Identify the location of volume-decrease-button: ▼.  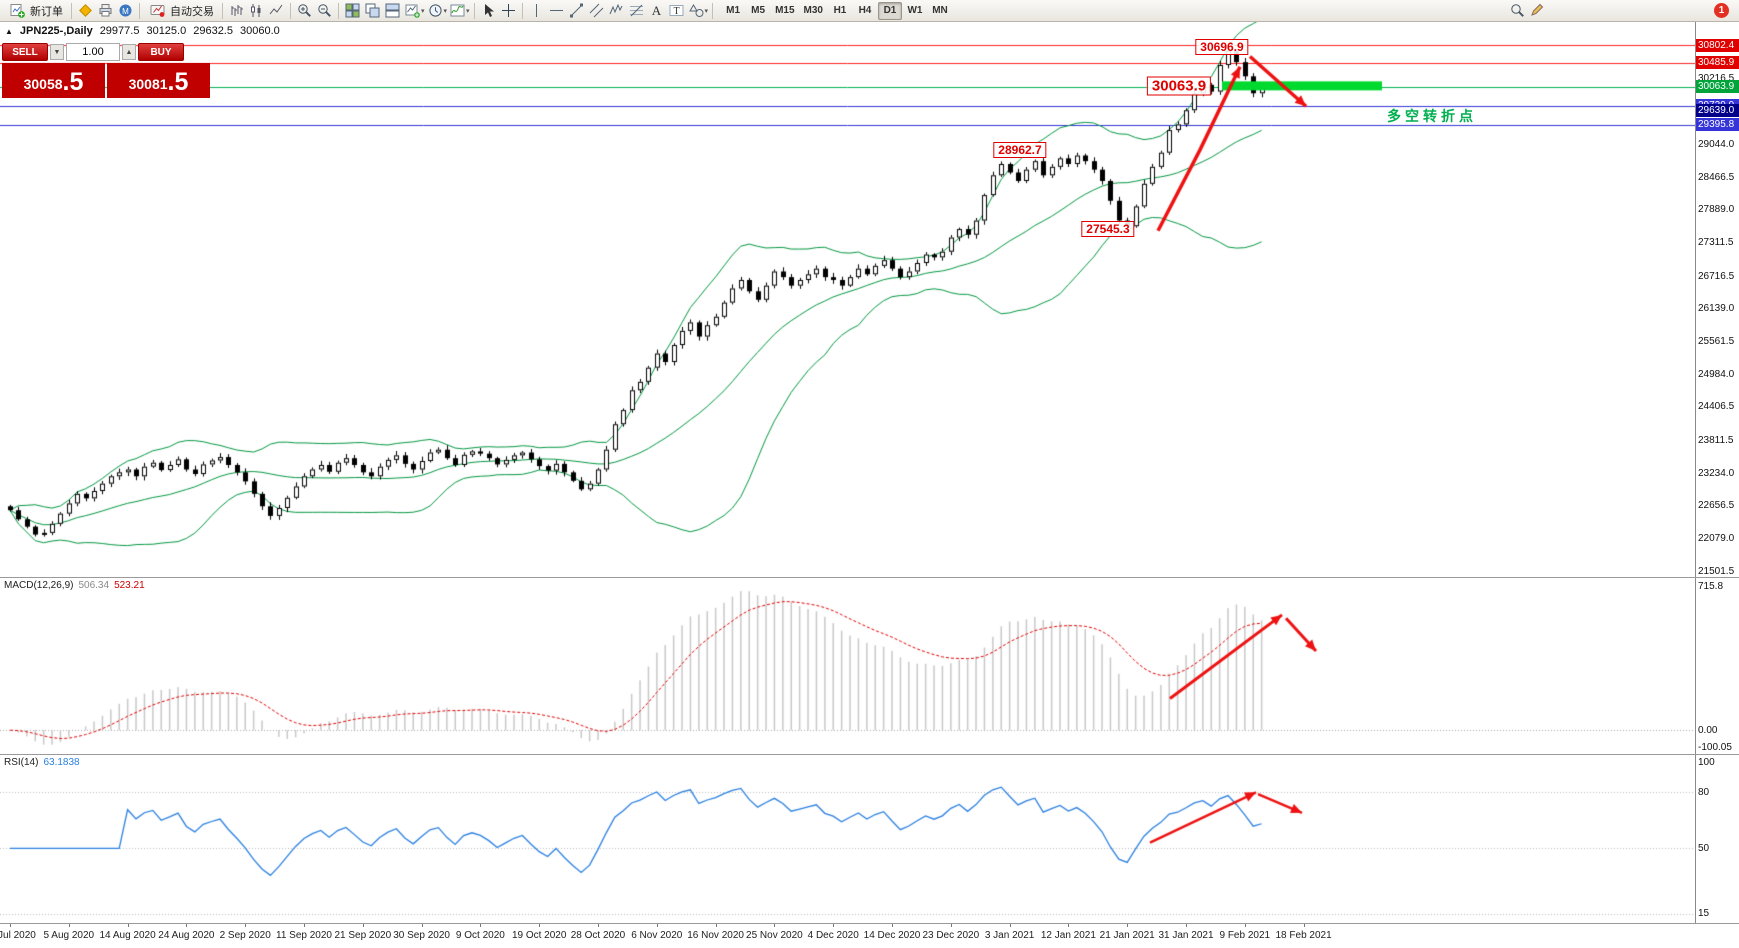
(57, 52).